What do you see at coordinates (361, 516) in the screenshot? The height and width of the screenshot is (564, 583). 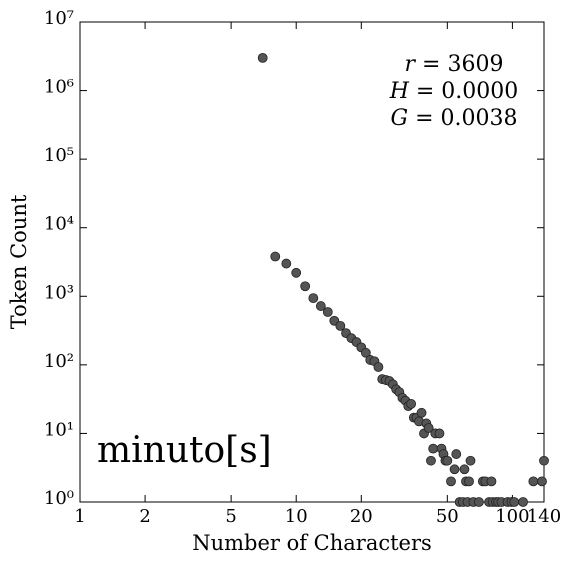 I see `x-tick-label: 20` at bounding box center [361, 516].